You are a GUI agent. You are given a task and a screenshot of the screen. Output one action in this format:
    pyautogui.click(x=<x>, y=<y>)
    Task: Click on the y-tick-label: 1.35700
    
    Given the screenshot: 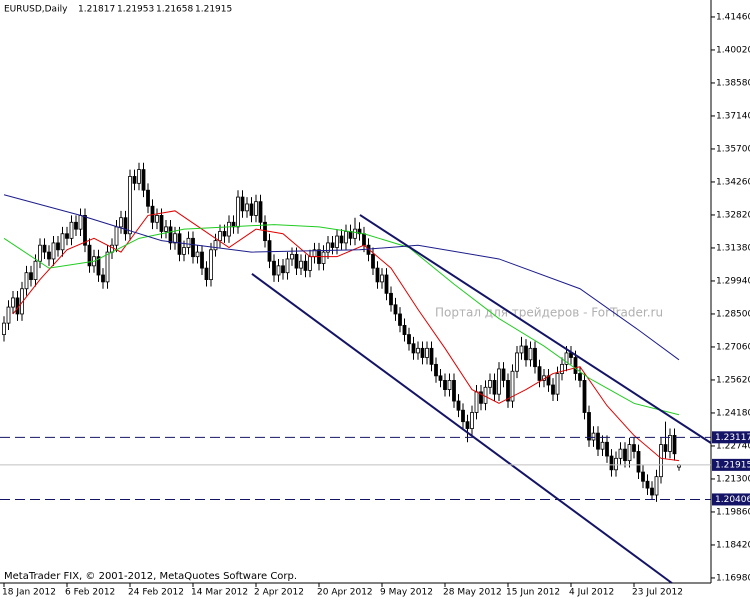 What is the action you would take?
    pyautogui.click(x=733, y=149)
    